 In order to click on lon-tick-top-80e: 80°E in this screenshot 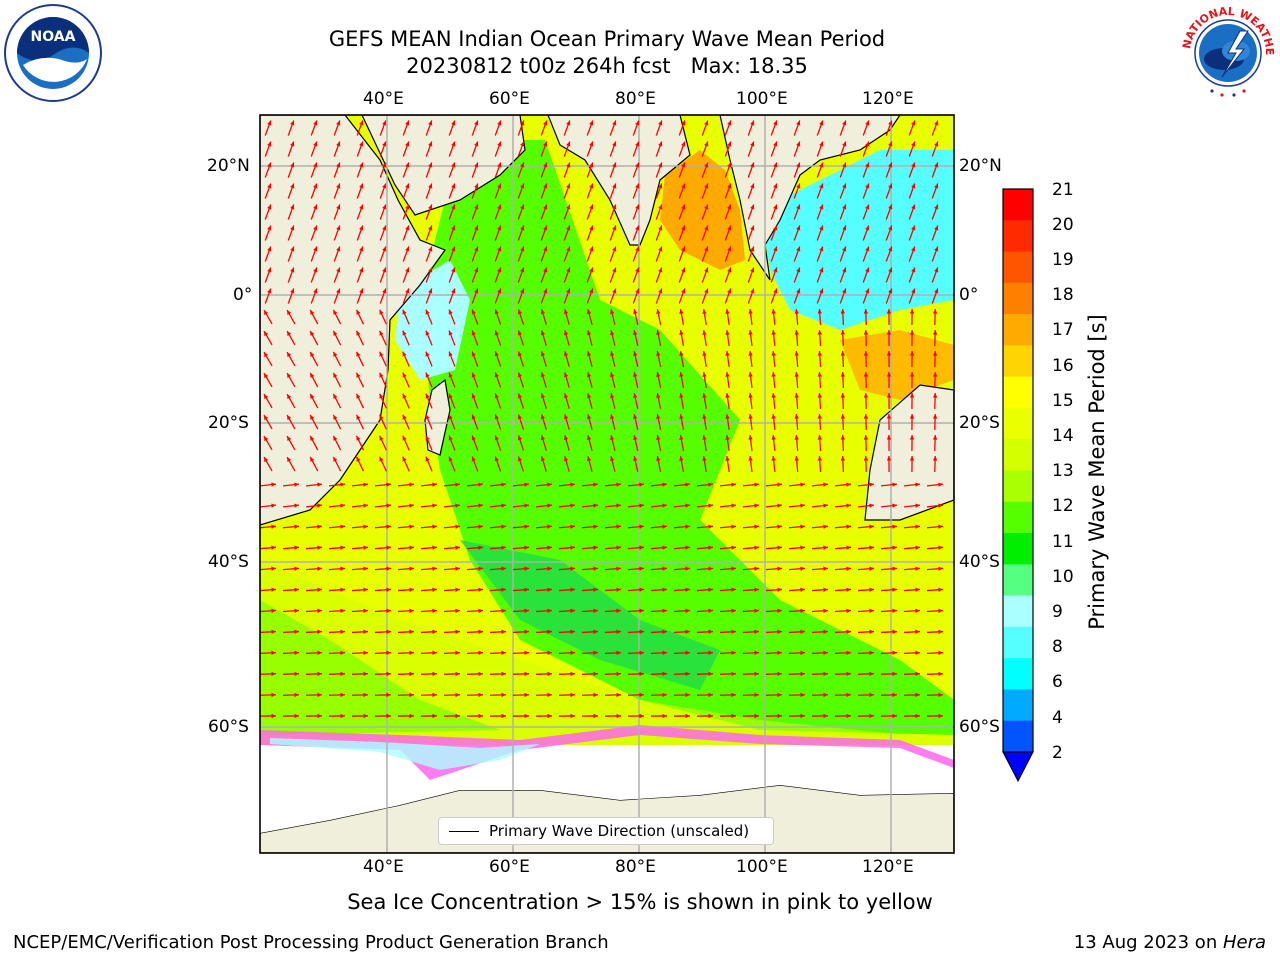, I will do `click(635, 99)`.